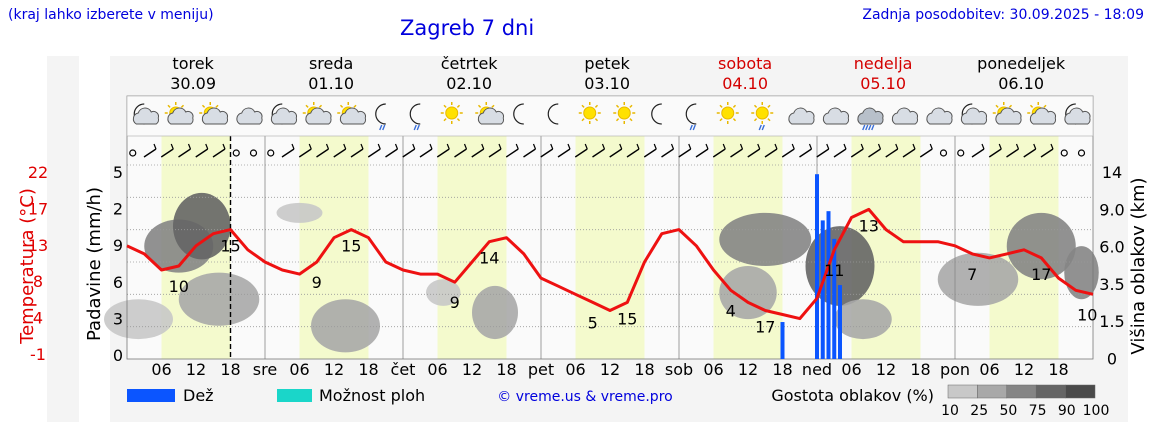  Describe the element at coordinates (1038, 411) in the screenshot. I see `density-step-label: 75` at that location.